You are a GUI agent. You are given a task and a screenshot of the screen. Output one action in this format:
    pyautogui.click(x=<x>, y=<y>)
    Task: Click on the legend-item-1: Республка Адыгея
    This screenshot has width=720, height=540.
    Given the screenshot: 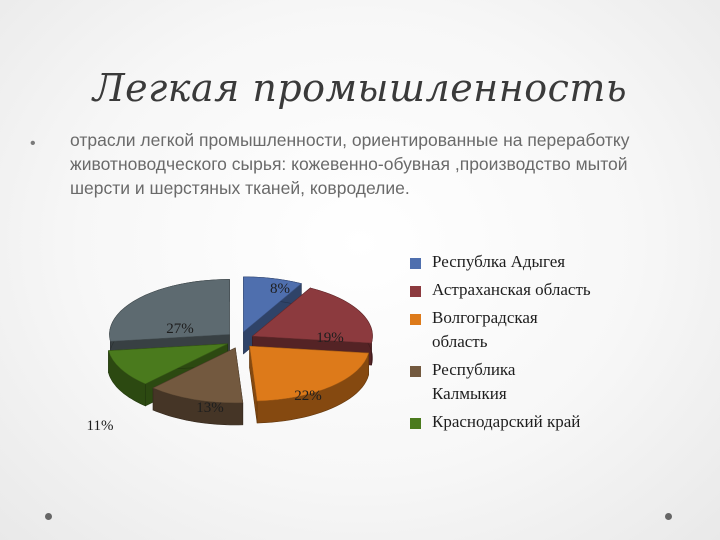 What is the action you would take?
    pyautogui.click(x=560, y=262)
    